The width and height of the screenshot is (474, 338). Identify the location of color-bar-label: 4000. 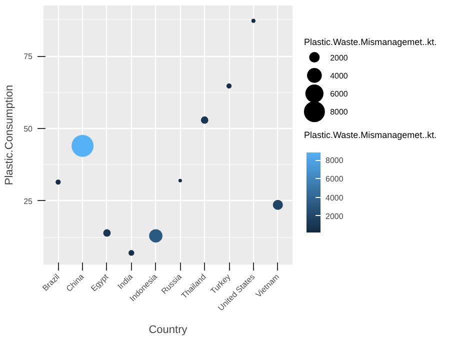
(335, 197).